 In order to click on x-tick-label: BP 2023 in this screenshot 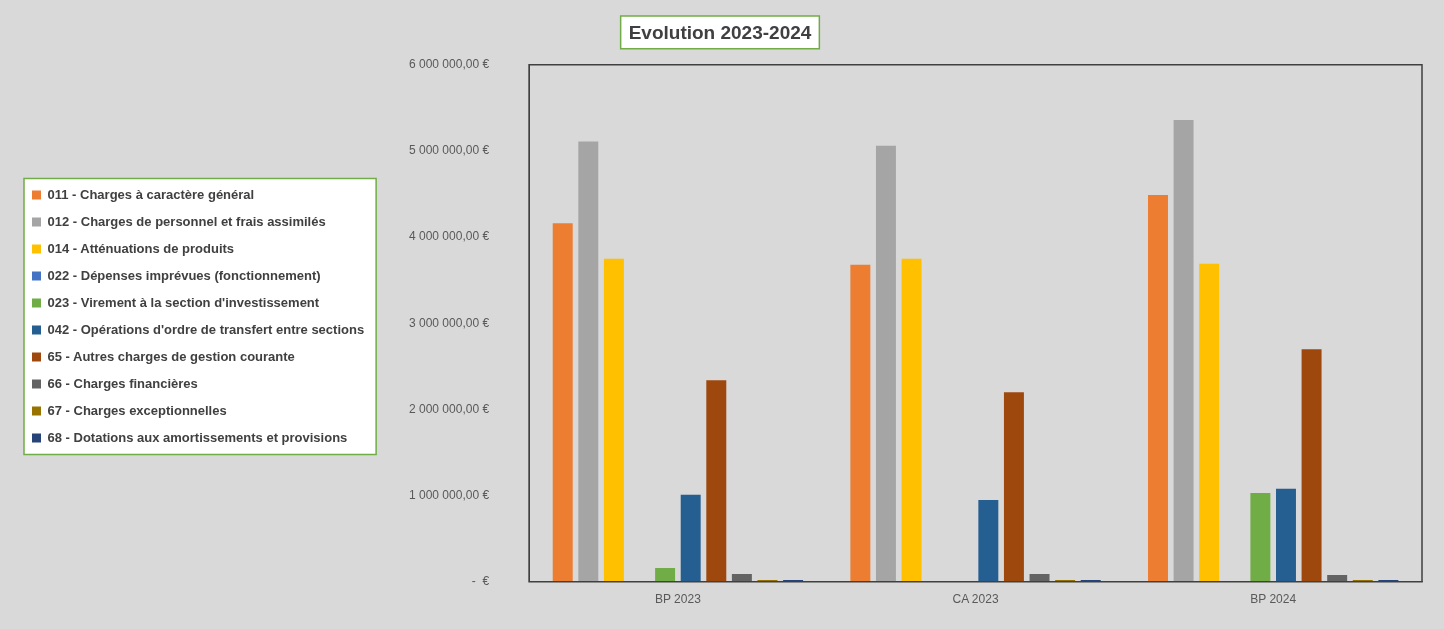, I will do `click(678, 599)`.